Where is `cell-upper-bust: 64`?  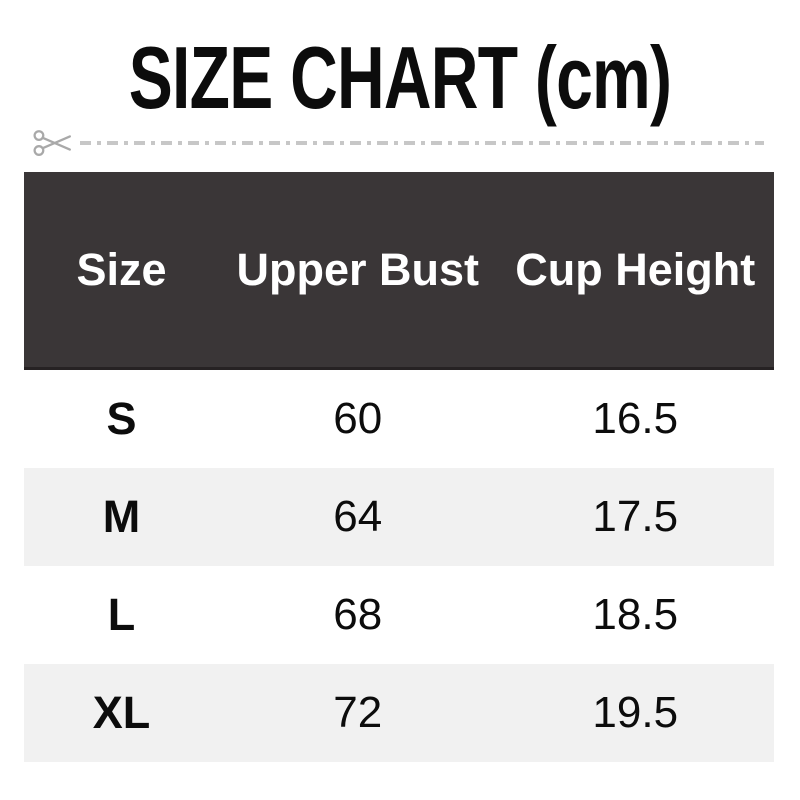 cell-upper-bust: 64 is located at coordinates (358, 516).